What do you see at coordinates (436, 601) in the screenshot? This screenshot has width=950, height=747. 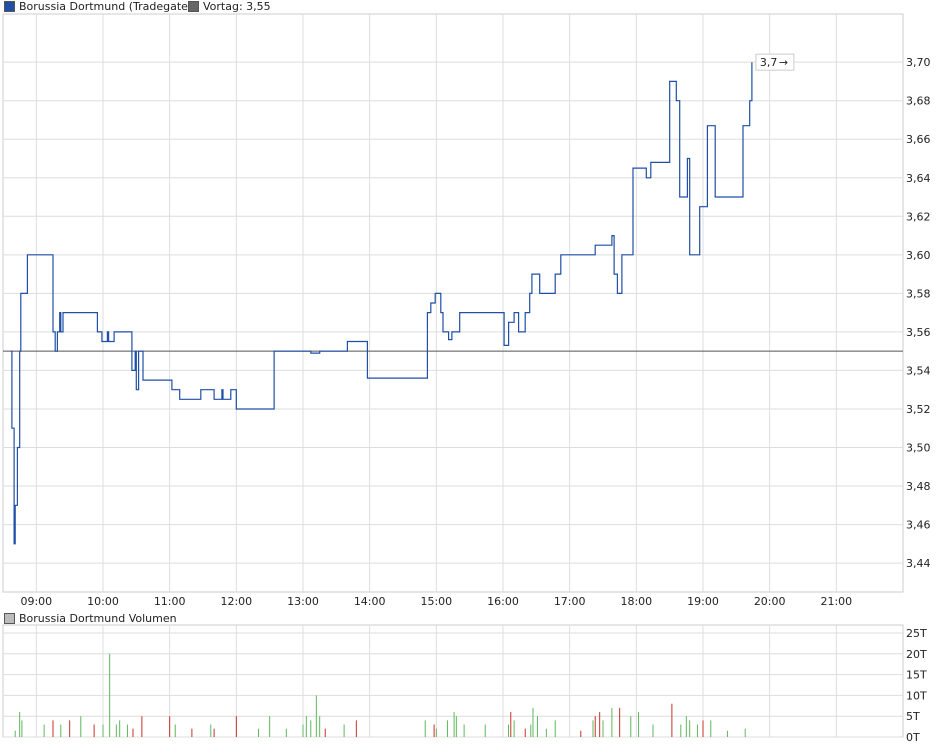 I see `x-tick-label: 15:00` at bounding box center [436, 601].